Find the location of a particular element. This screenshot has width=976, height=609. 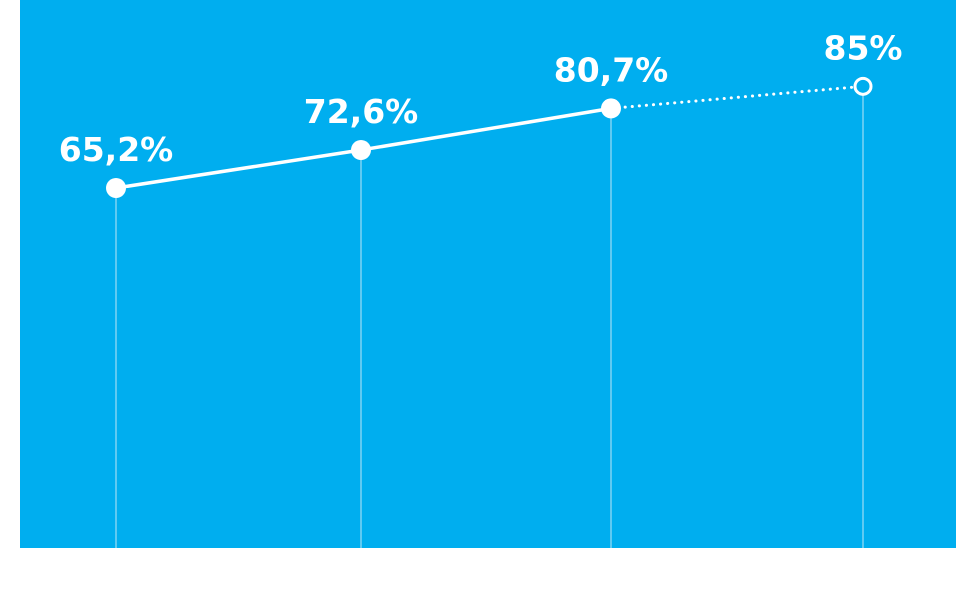

data-label-2: 80,7% is located at coordinates (611, 69).